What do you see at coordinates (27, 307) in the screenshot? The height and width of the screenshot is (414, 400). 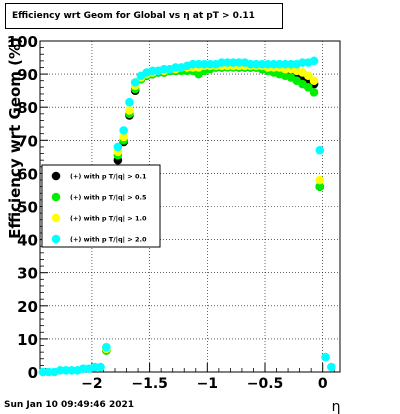 I see `y-tick-label: 20` at bounding box center [27, 307].